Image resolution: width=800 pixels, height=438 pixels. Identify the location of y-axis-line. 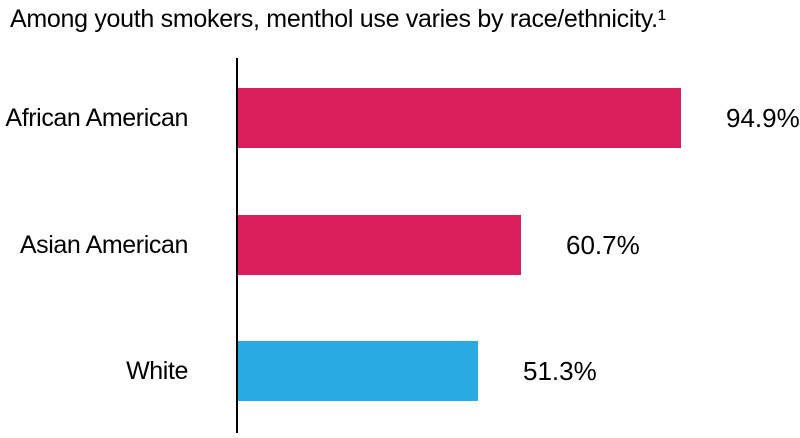
(237, 245).